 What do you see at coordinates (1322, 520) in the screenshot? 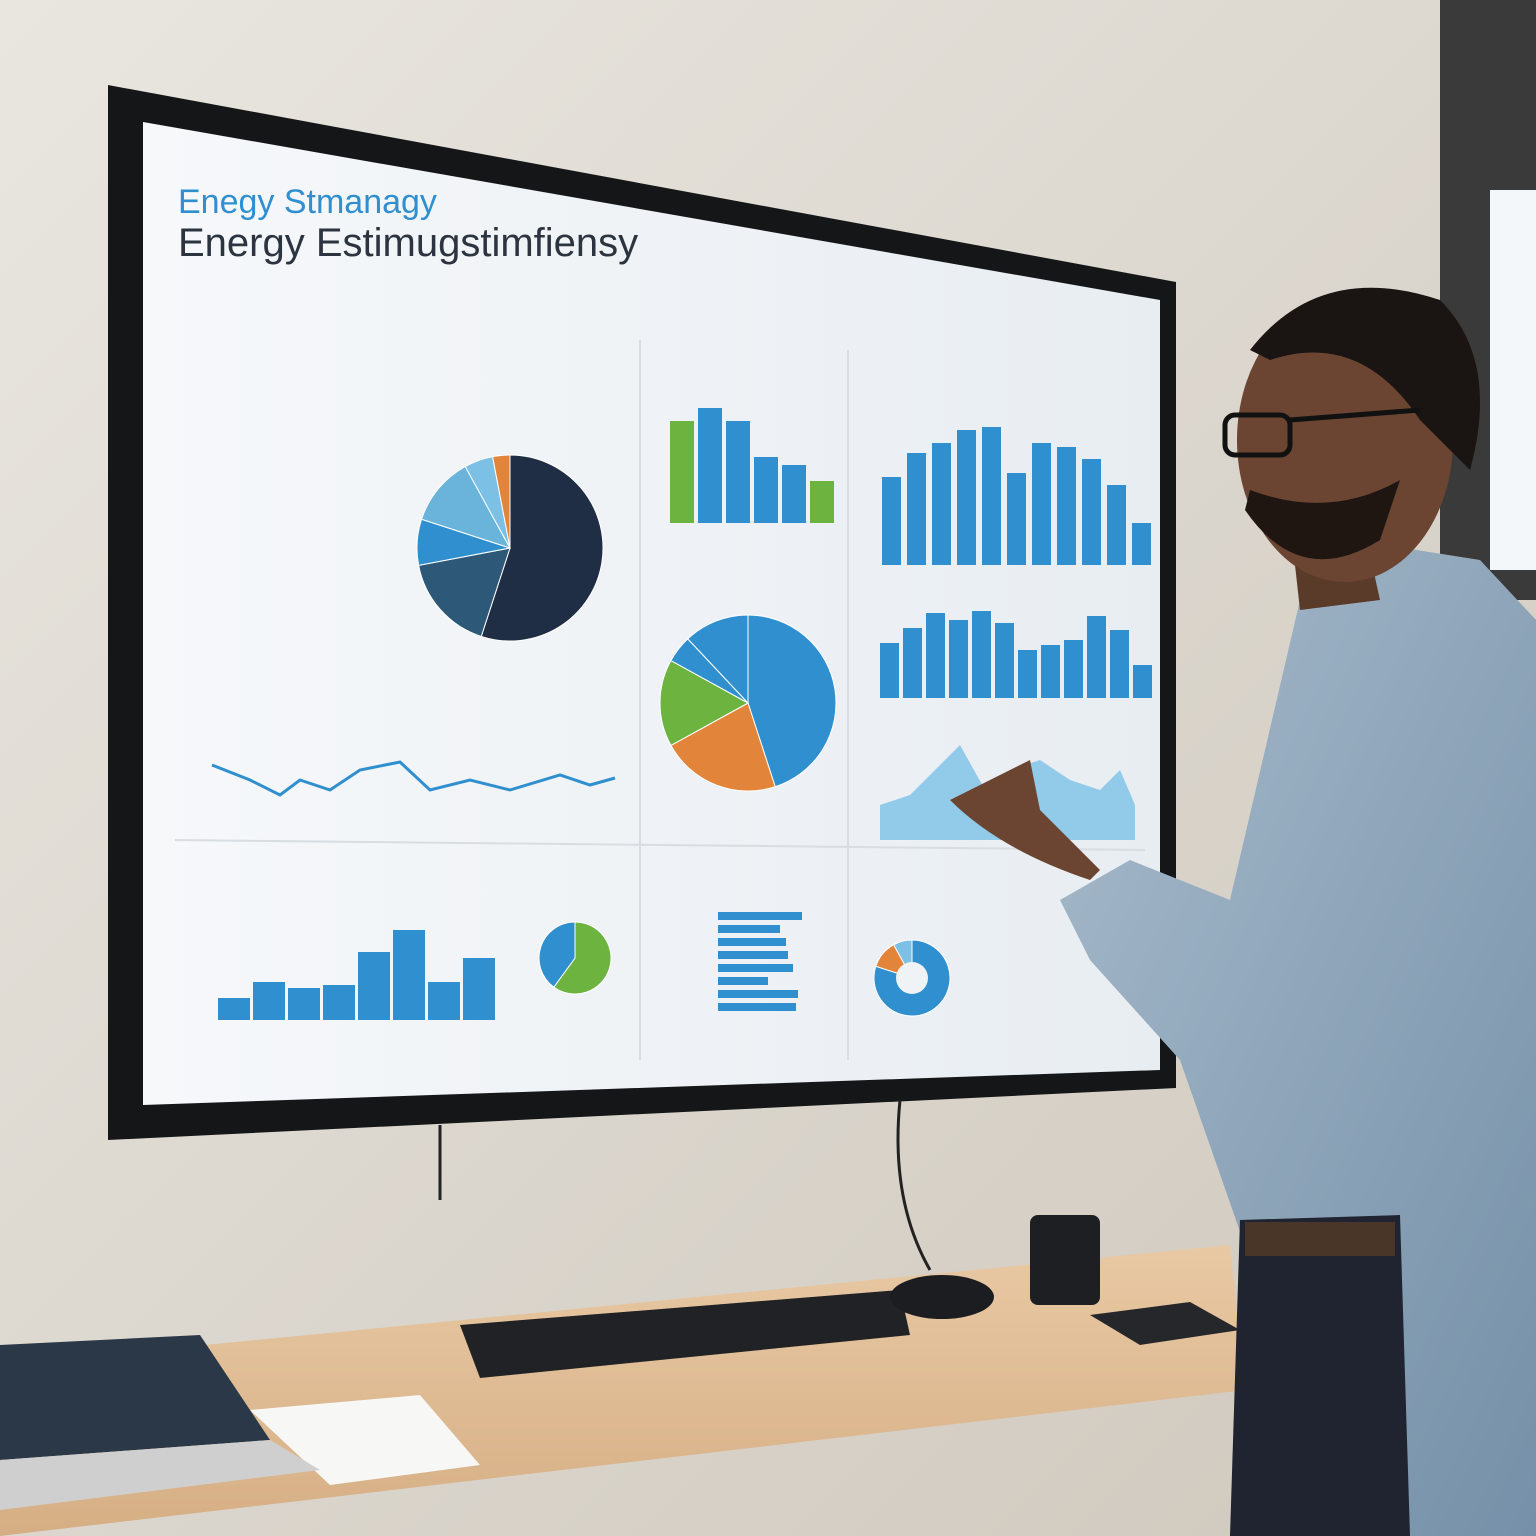
I see `beard` at bounding box center [1322, 520].